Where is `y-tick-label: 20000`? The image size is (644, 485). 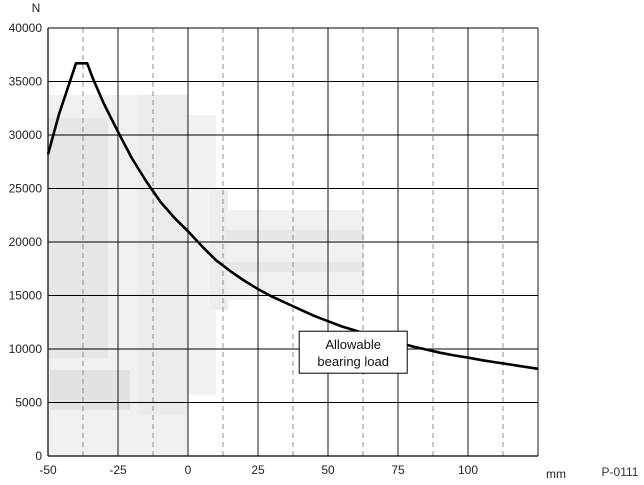 y-tick-label: 20000 is located at coordinates (26, 242).